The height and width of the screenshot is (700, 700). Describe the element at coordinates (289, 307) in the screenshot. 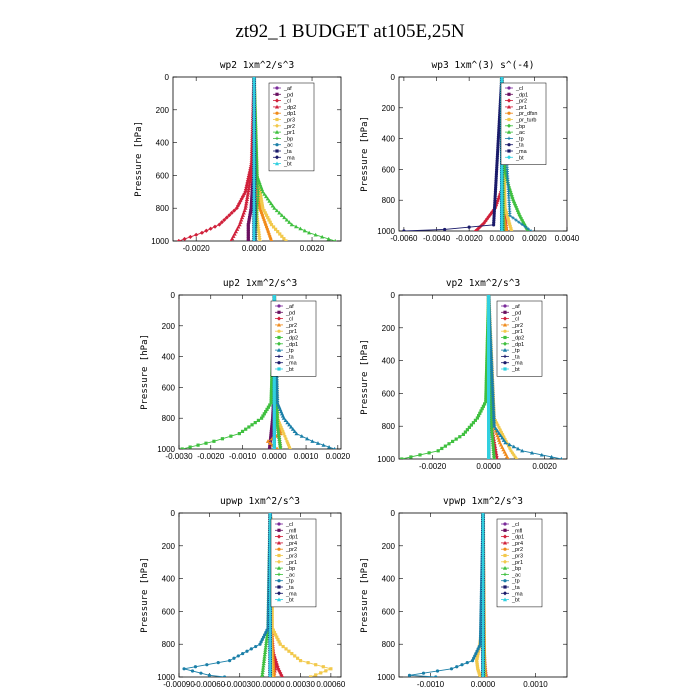

I see `legend-label: _af` at that location.